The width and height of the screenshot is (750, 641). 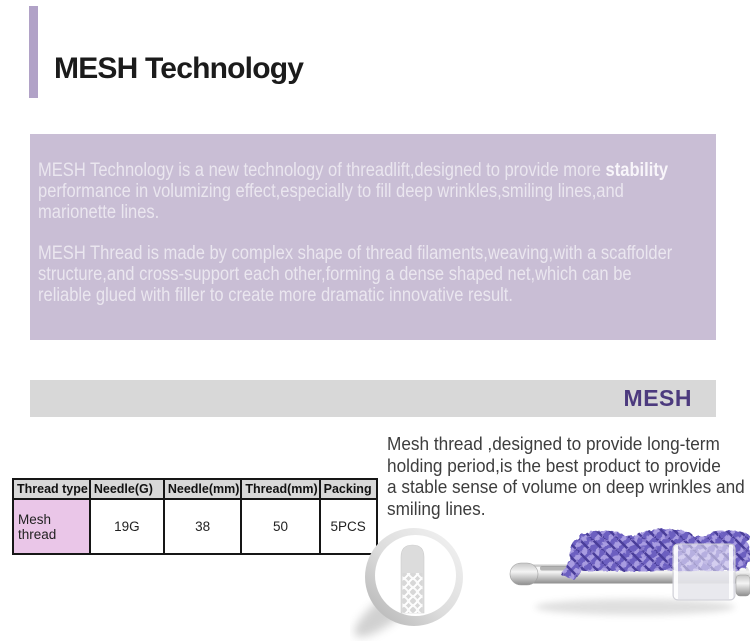 What do you see at coordinates (742, 585) in the screenshot?
I see `needle-end-connector` at bounding box center [742, 585].